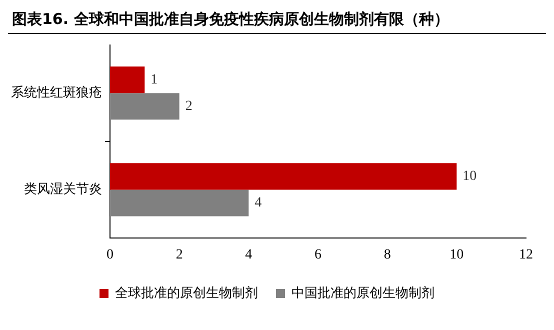 The height and width of the screenshot is (330, 554). Describe the element at coordinates (318, 255) in the screenshot. I see `x-tick-label: 6` at that location.